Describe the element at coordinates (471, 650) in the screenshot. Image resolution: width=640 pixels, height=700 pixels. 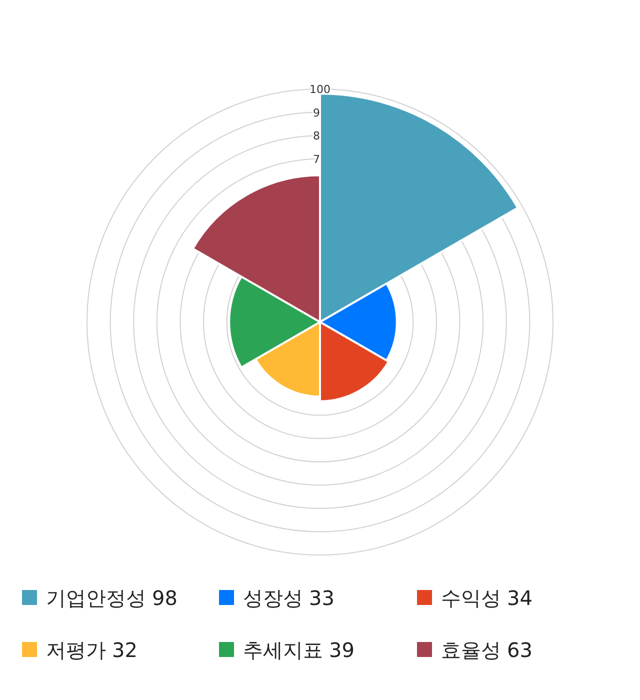
I see `category-label: 효율성` at that location.